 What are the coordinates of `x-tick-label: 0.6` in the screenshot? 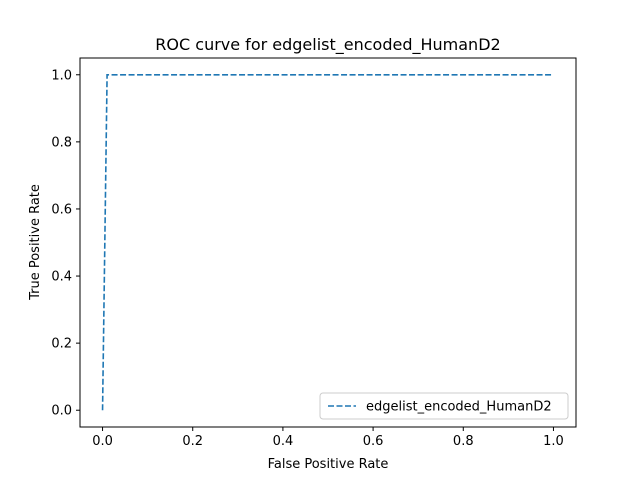 It's located at (373, 441).